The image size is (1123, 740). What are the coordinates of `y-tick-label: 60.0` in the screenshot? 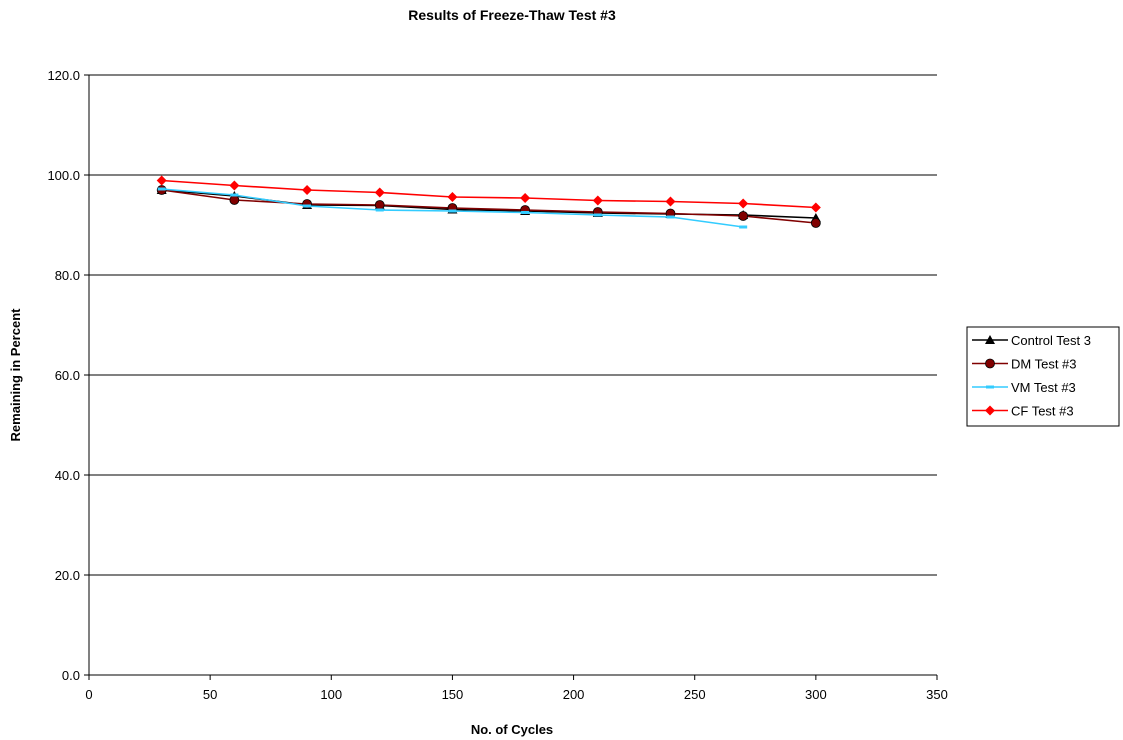 It's located at (67, 375).